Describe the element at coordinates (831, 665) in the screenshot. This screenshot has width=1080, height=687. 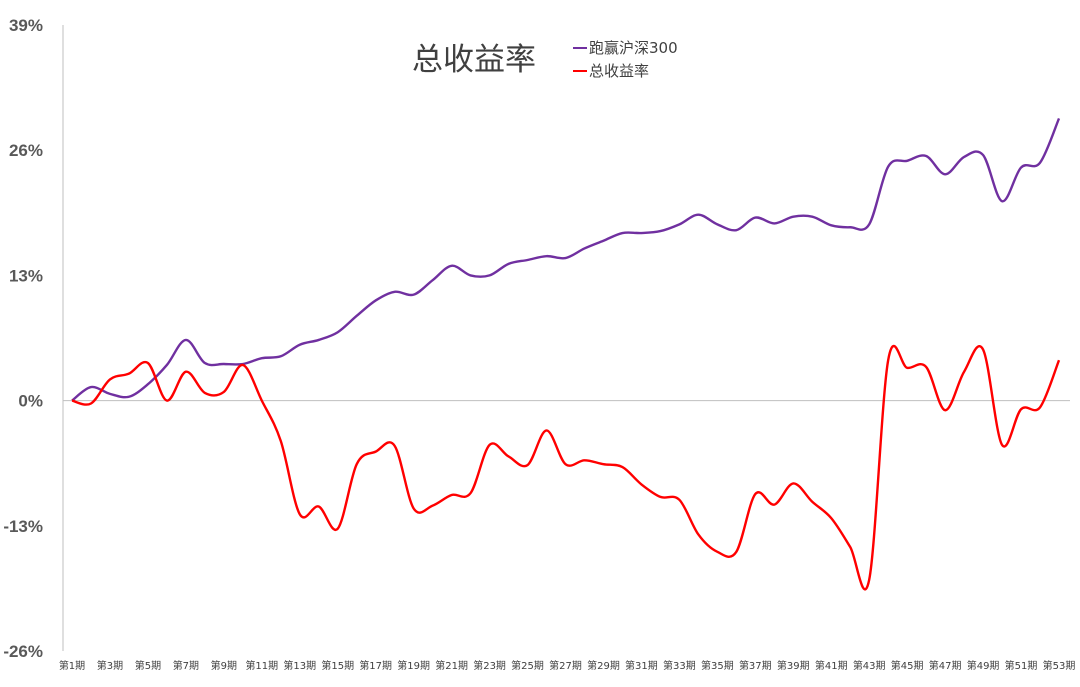
I see `x-tick-label: 第41期` at that location.